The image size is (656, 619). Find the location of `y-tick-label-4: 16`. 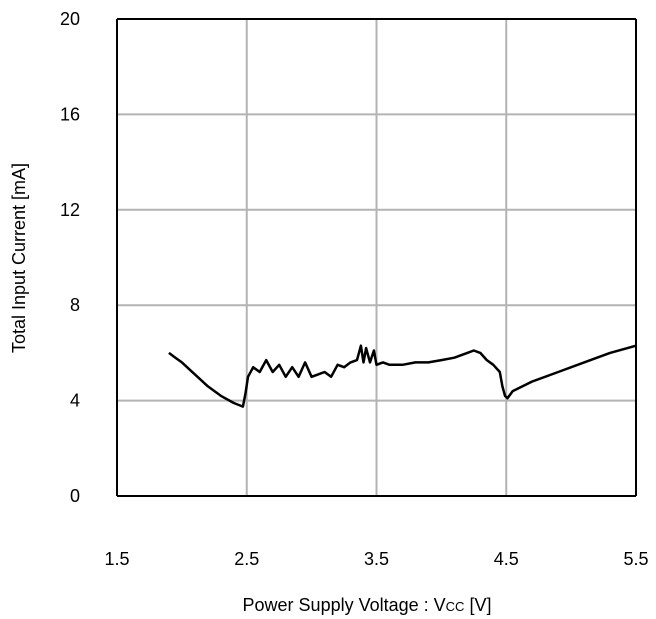

y-tick-label-4: 16 is located at coordinates (70, 114).